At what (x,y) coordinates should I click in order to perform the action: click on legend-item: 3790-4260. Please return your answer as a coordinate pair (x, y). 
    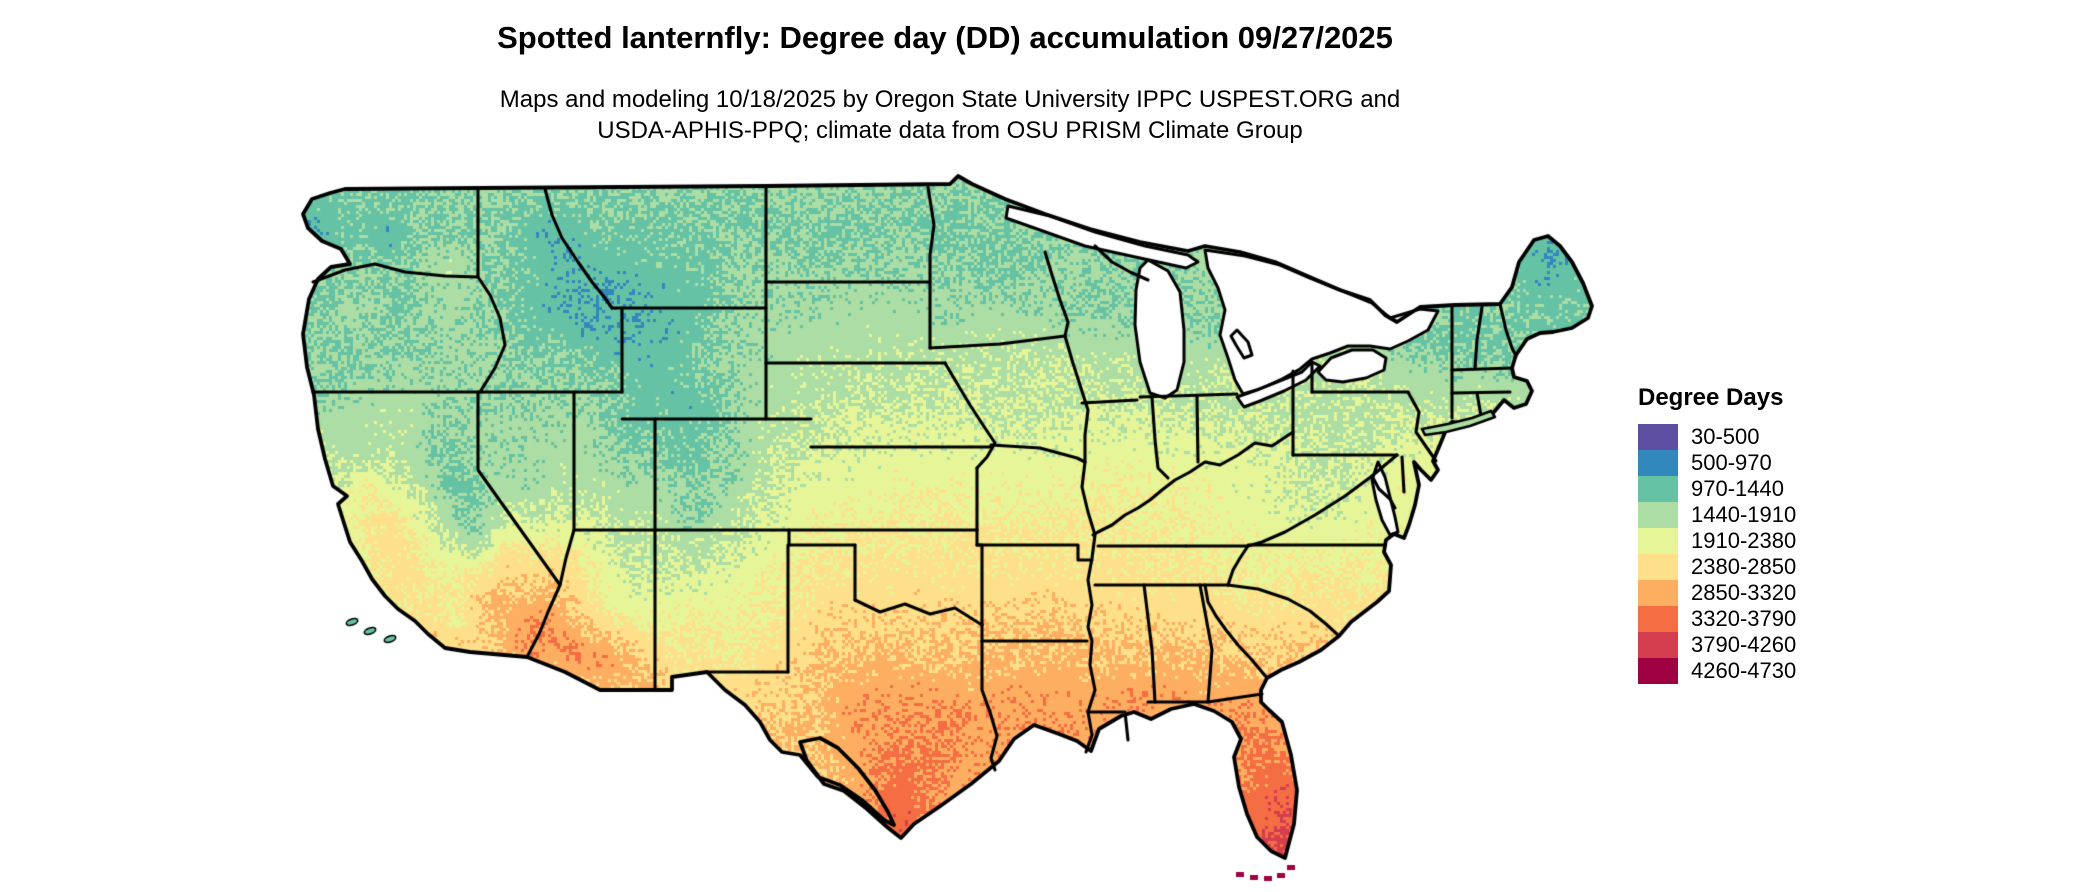
    Looking at the image, I should click on (1717, 645).